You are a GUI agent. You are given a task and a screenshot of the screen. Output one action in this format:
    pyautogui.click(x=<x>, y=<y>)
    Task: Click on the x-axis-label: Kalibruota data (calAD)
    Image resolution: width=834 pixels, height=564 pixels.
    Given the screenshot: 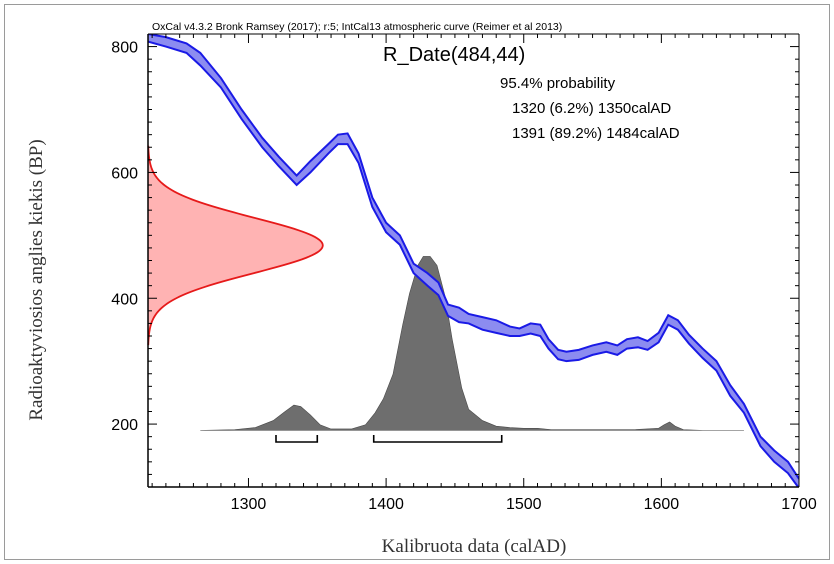 What is the action you would take?
    pyautogui.click(x=474, y=546)
    